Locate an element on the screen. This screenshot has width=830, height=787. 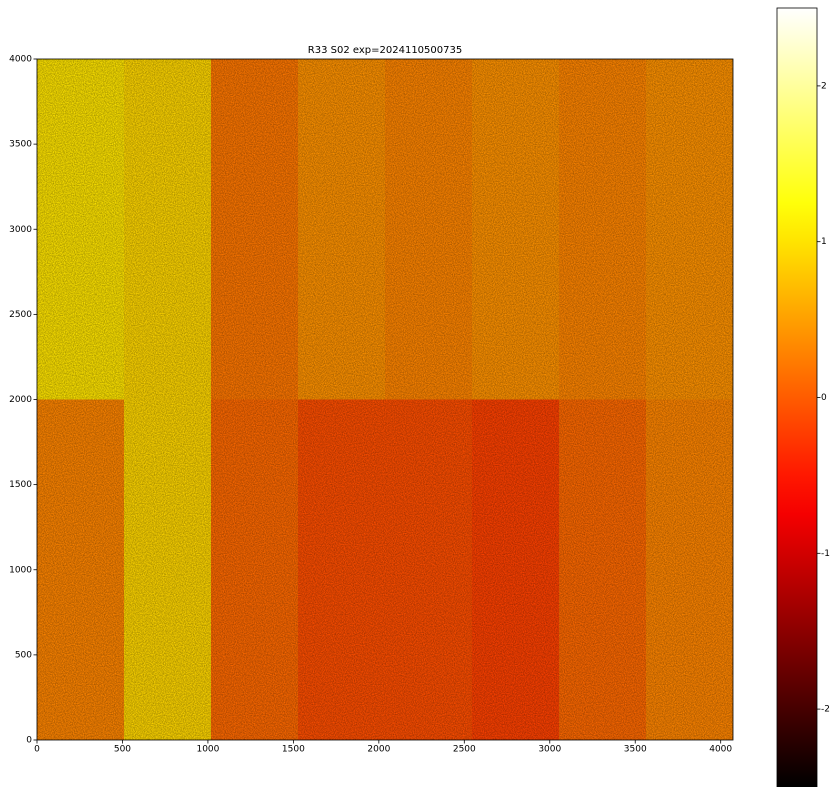
x-tick-label: 2000 is located at coordinates (378, 750).